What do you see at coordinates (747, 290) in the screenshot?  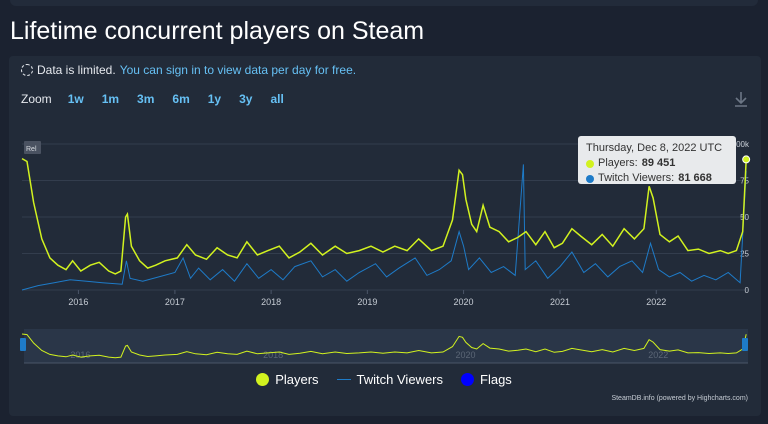 I see `y-tick-label: 0` at bounding box center [747, 290].